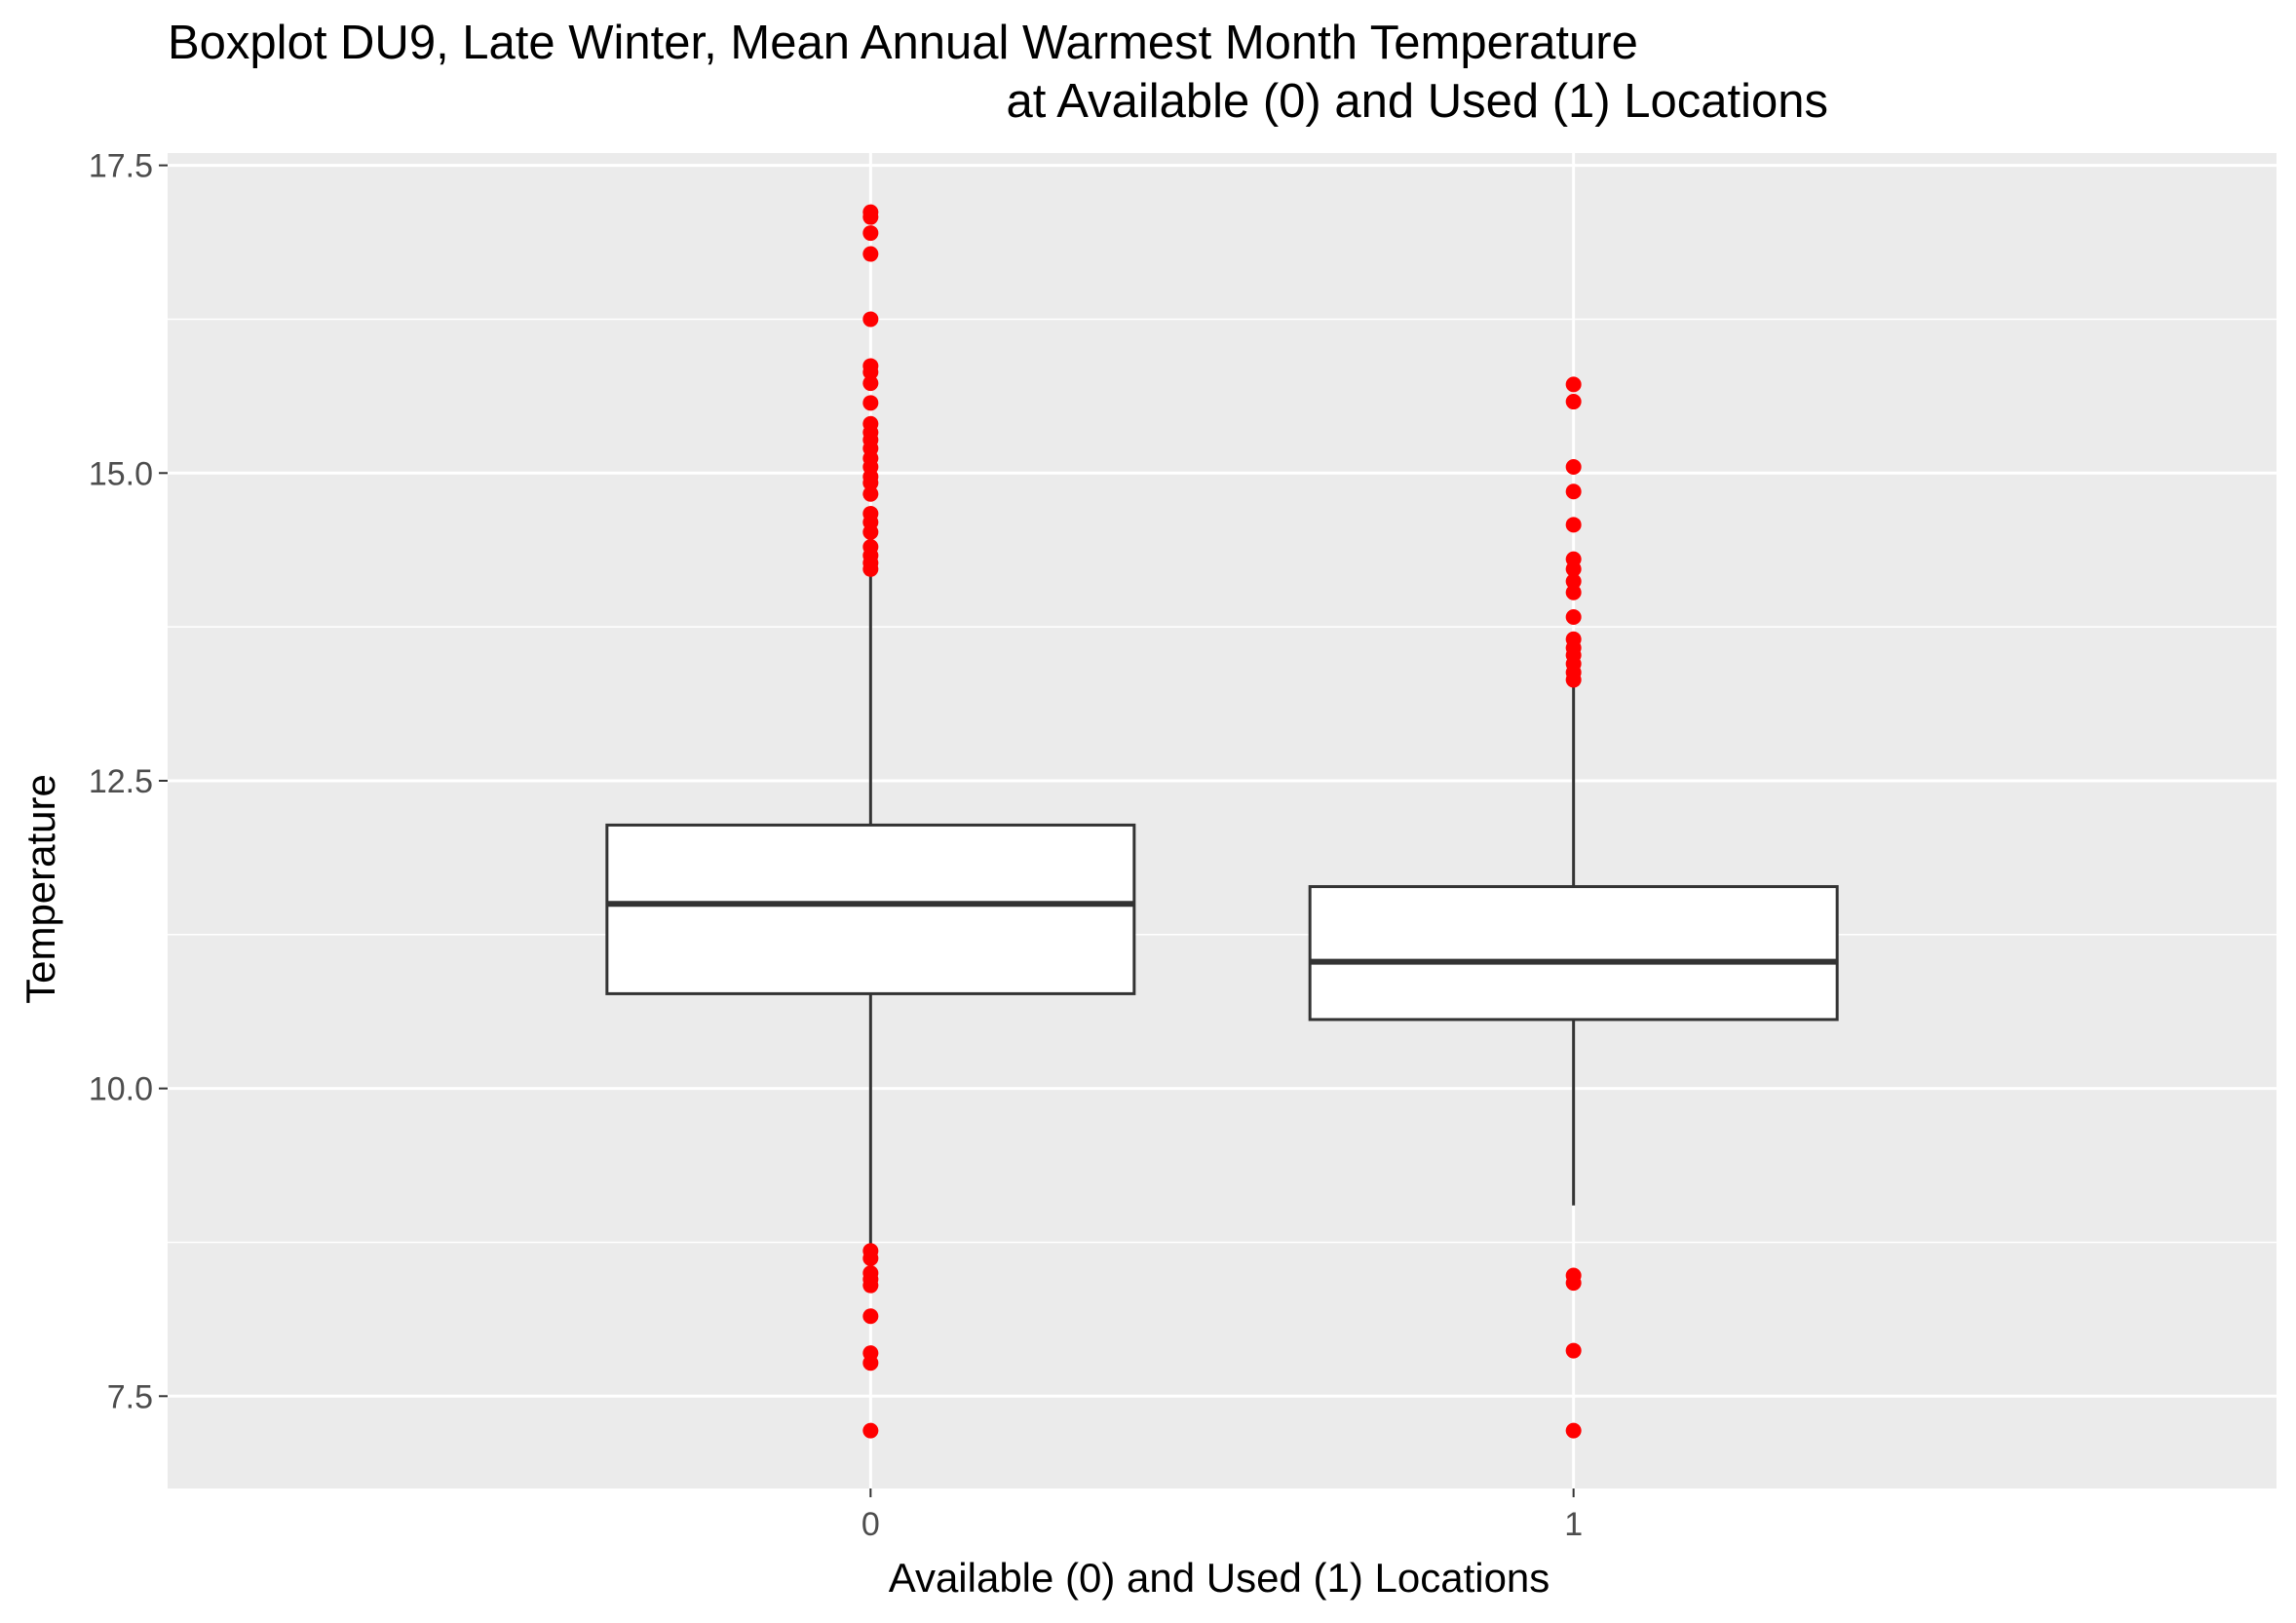  I want to click on y-tick-label: 12.5, so click(121, 782).